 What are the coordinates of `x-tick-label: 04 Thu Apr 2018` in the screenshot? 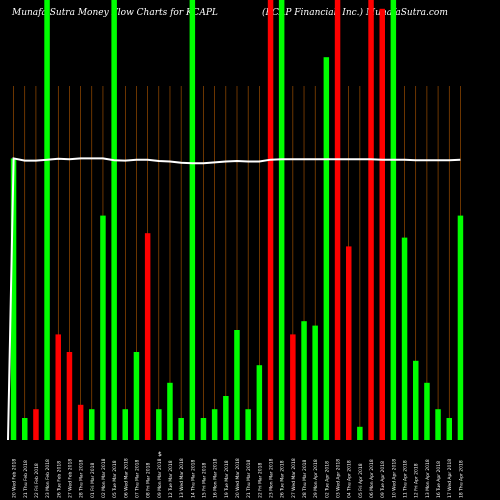 It's located at (350, 479).